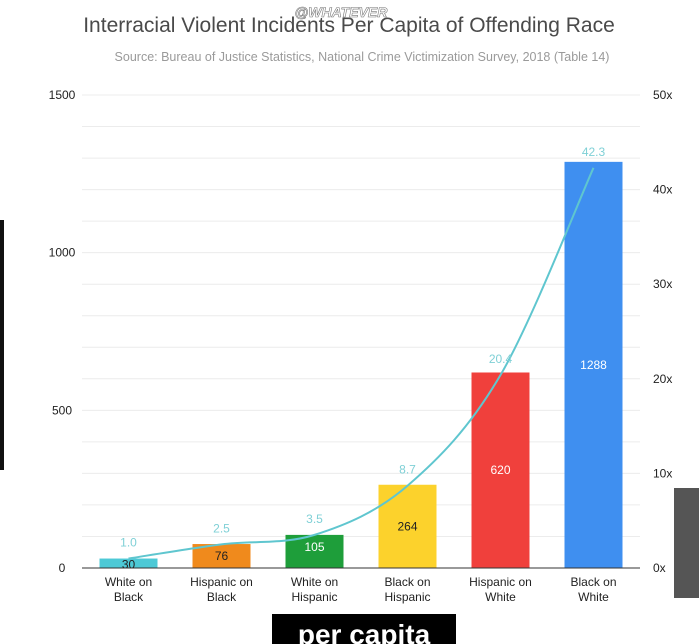 The image size is (699, 644). Describe the element at coordinates (662, 379) in the screenshot. I see `y2-tick-label: 20x` at that location.